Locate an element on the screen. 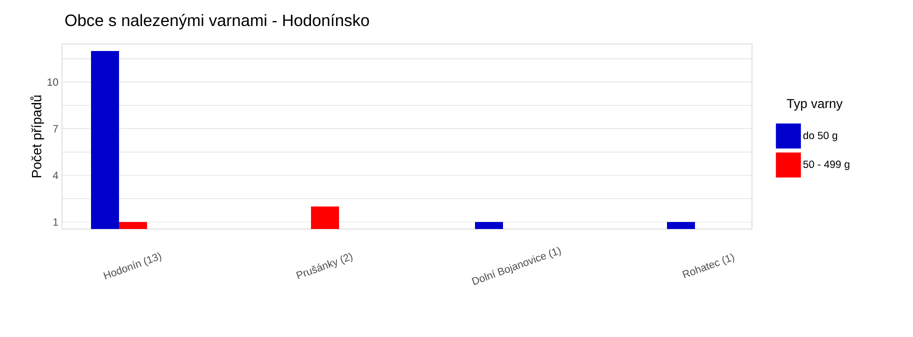 The height and width of the screenshot is (337, 913). legend-title: Typ varny is located at coordinates (814, 105).